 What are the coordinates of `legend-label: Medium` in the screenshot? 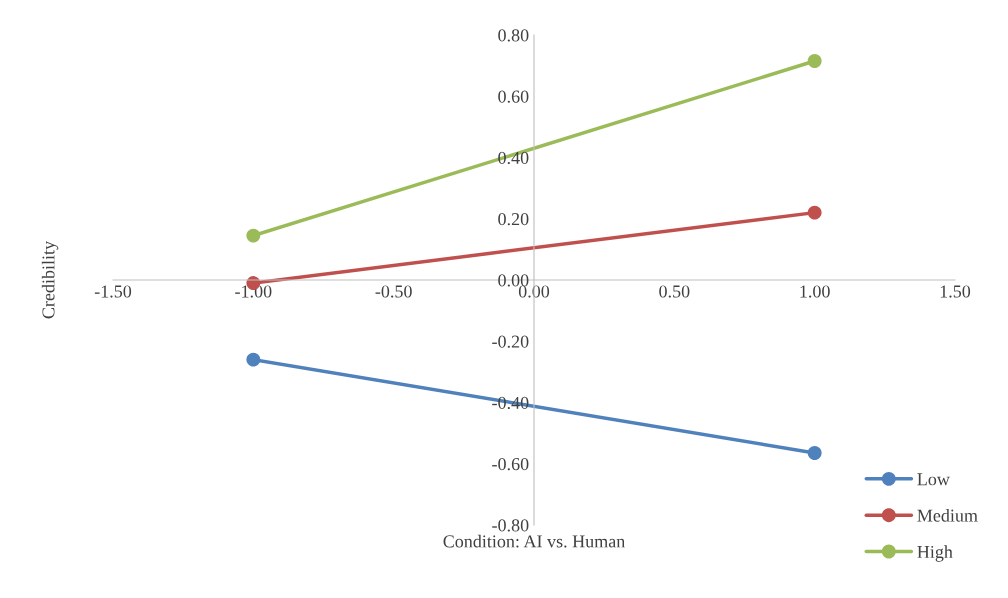 It's located at (947, 515).